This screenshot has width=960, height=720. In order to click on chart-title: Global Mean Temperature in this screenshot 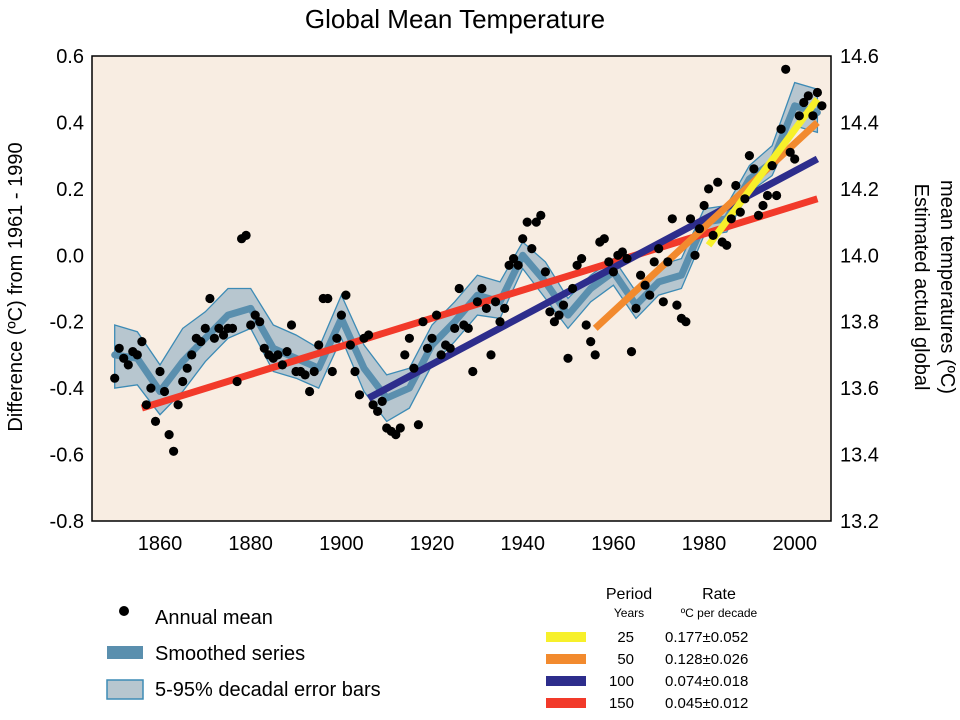, I will do `click(455, 19)`.